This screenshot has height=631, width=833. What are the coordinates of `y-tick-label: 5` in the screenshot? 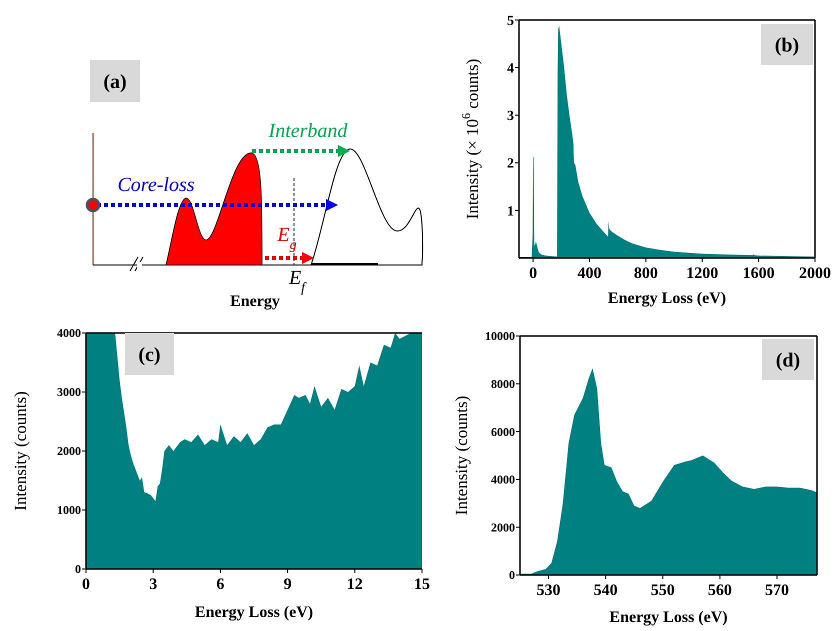 It's located at (510, 21).